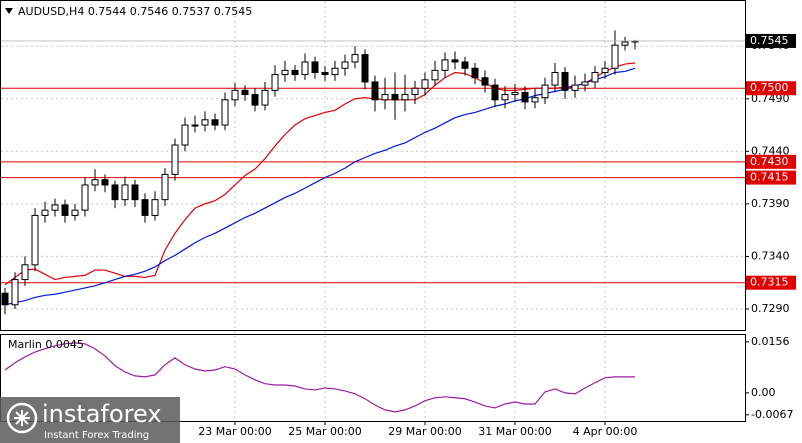  Describe the element at coordinates (9, 11) in the screenshot. I see `menu-triangle` at that location.